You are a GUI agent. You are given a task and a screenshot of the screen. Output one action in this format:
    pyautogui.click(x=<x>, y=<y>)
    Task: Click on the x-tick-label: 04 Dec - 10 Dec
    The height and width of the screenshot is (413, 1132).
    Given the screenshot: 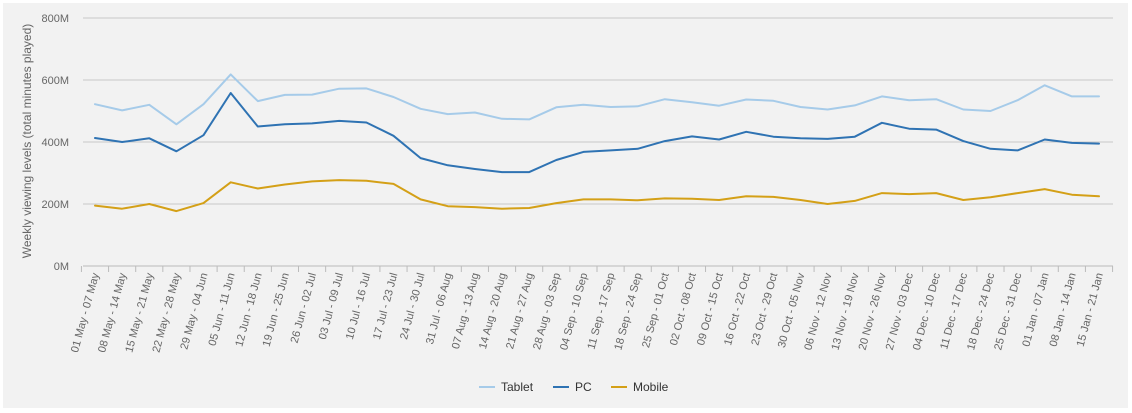 What is the action you would take?
    pyautogui.click(x=927, y=311)
    